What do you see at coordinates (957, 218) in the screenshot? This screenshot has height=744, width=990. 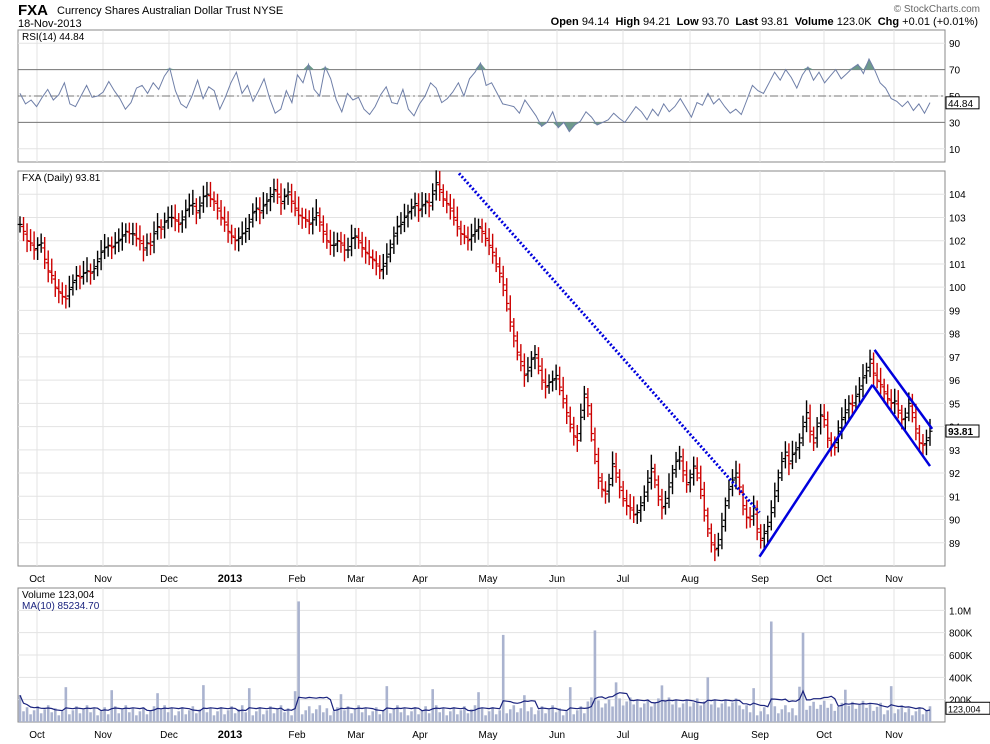 I see `price-tick-label: 103` at bounding box center [957, 218].